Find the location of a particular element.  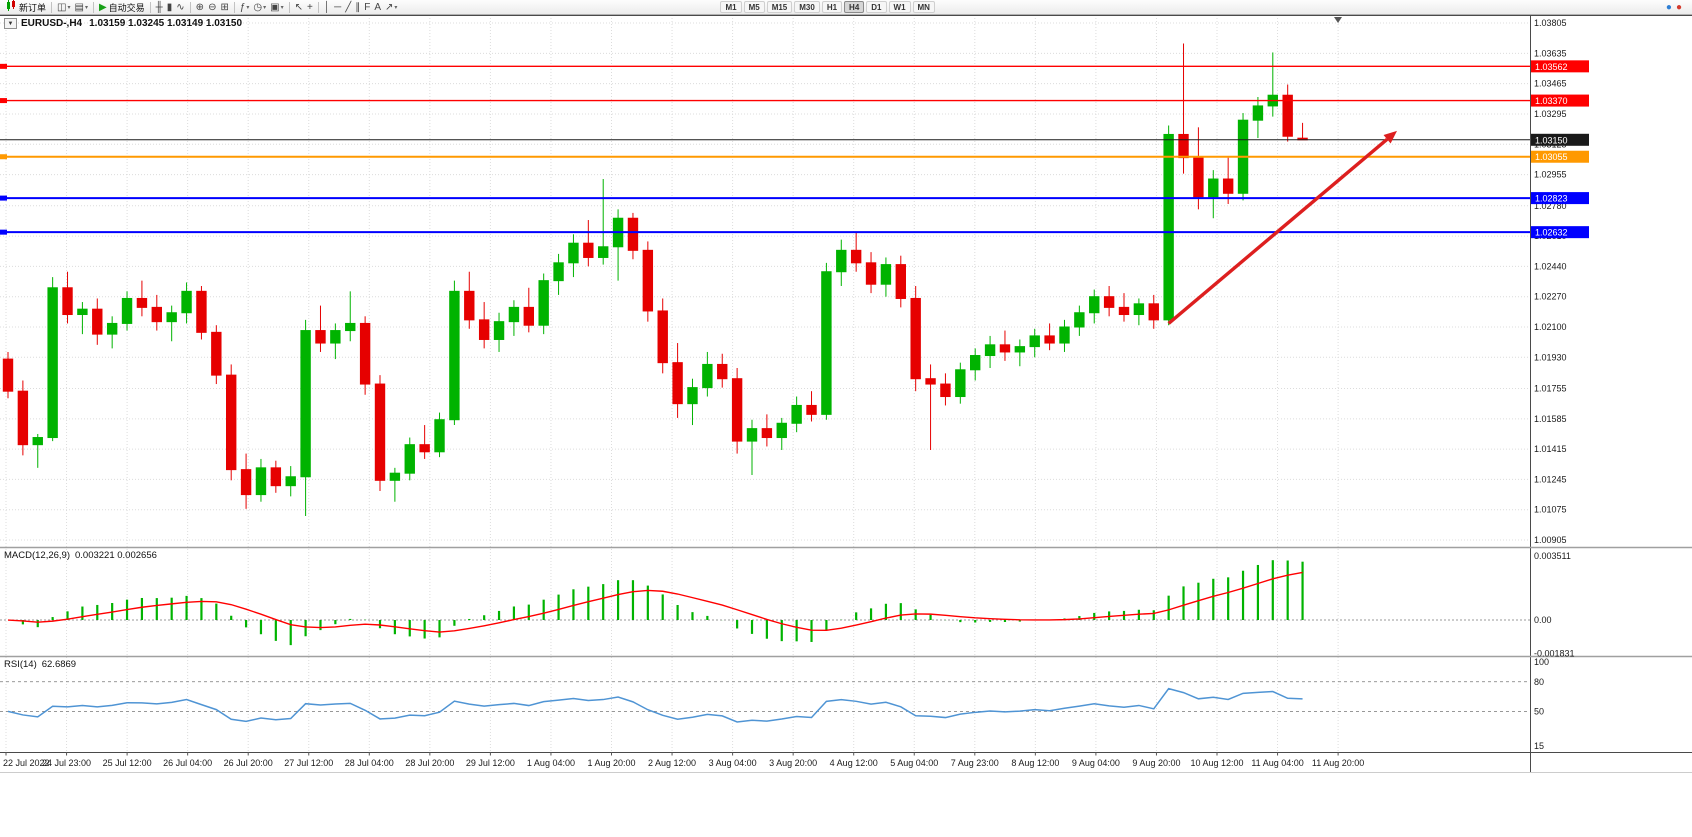

community-button: ● is located at coordinates (1669, 7).